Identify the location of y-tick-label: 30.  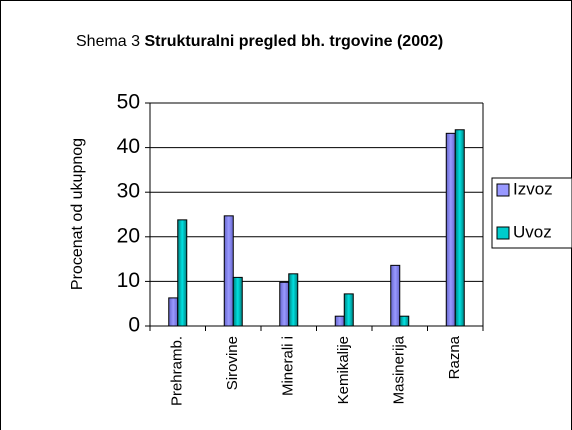
(128, 191).